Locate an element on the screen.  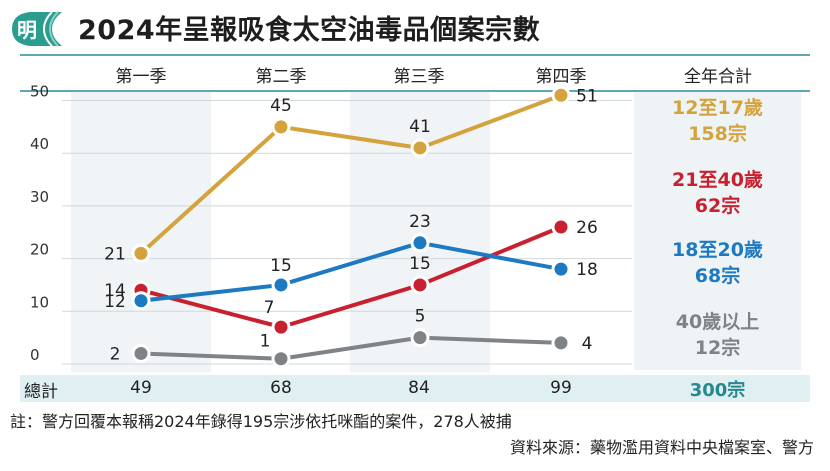
data-label: 12 is located at coordinates (115, 302).